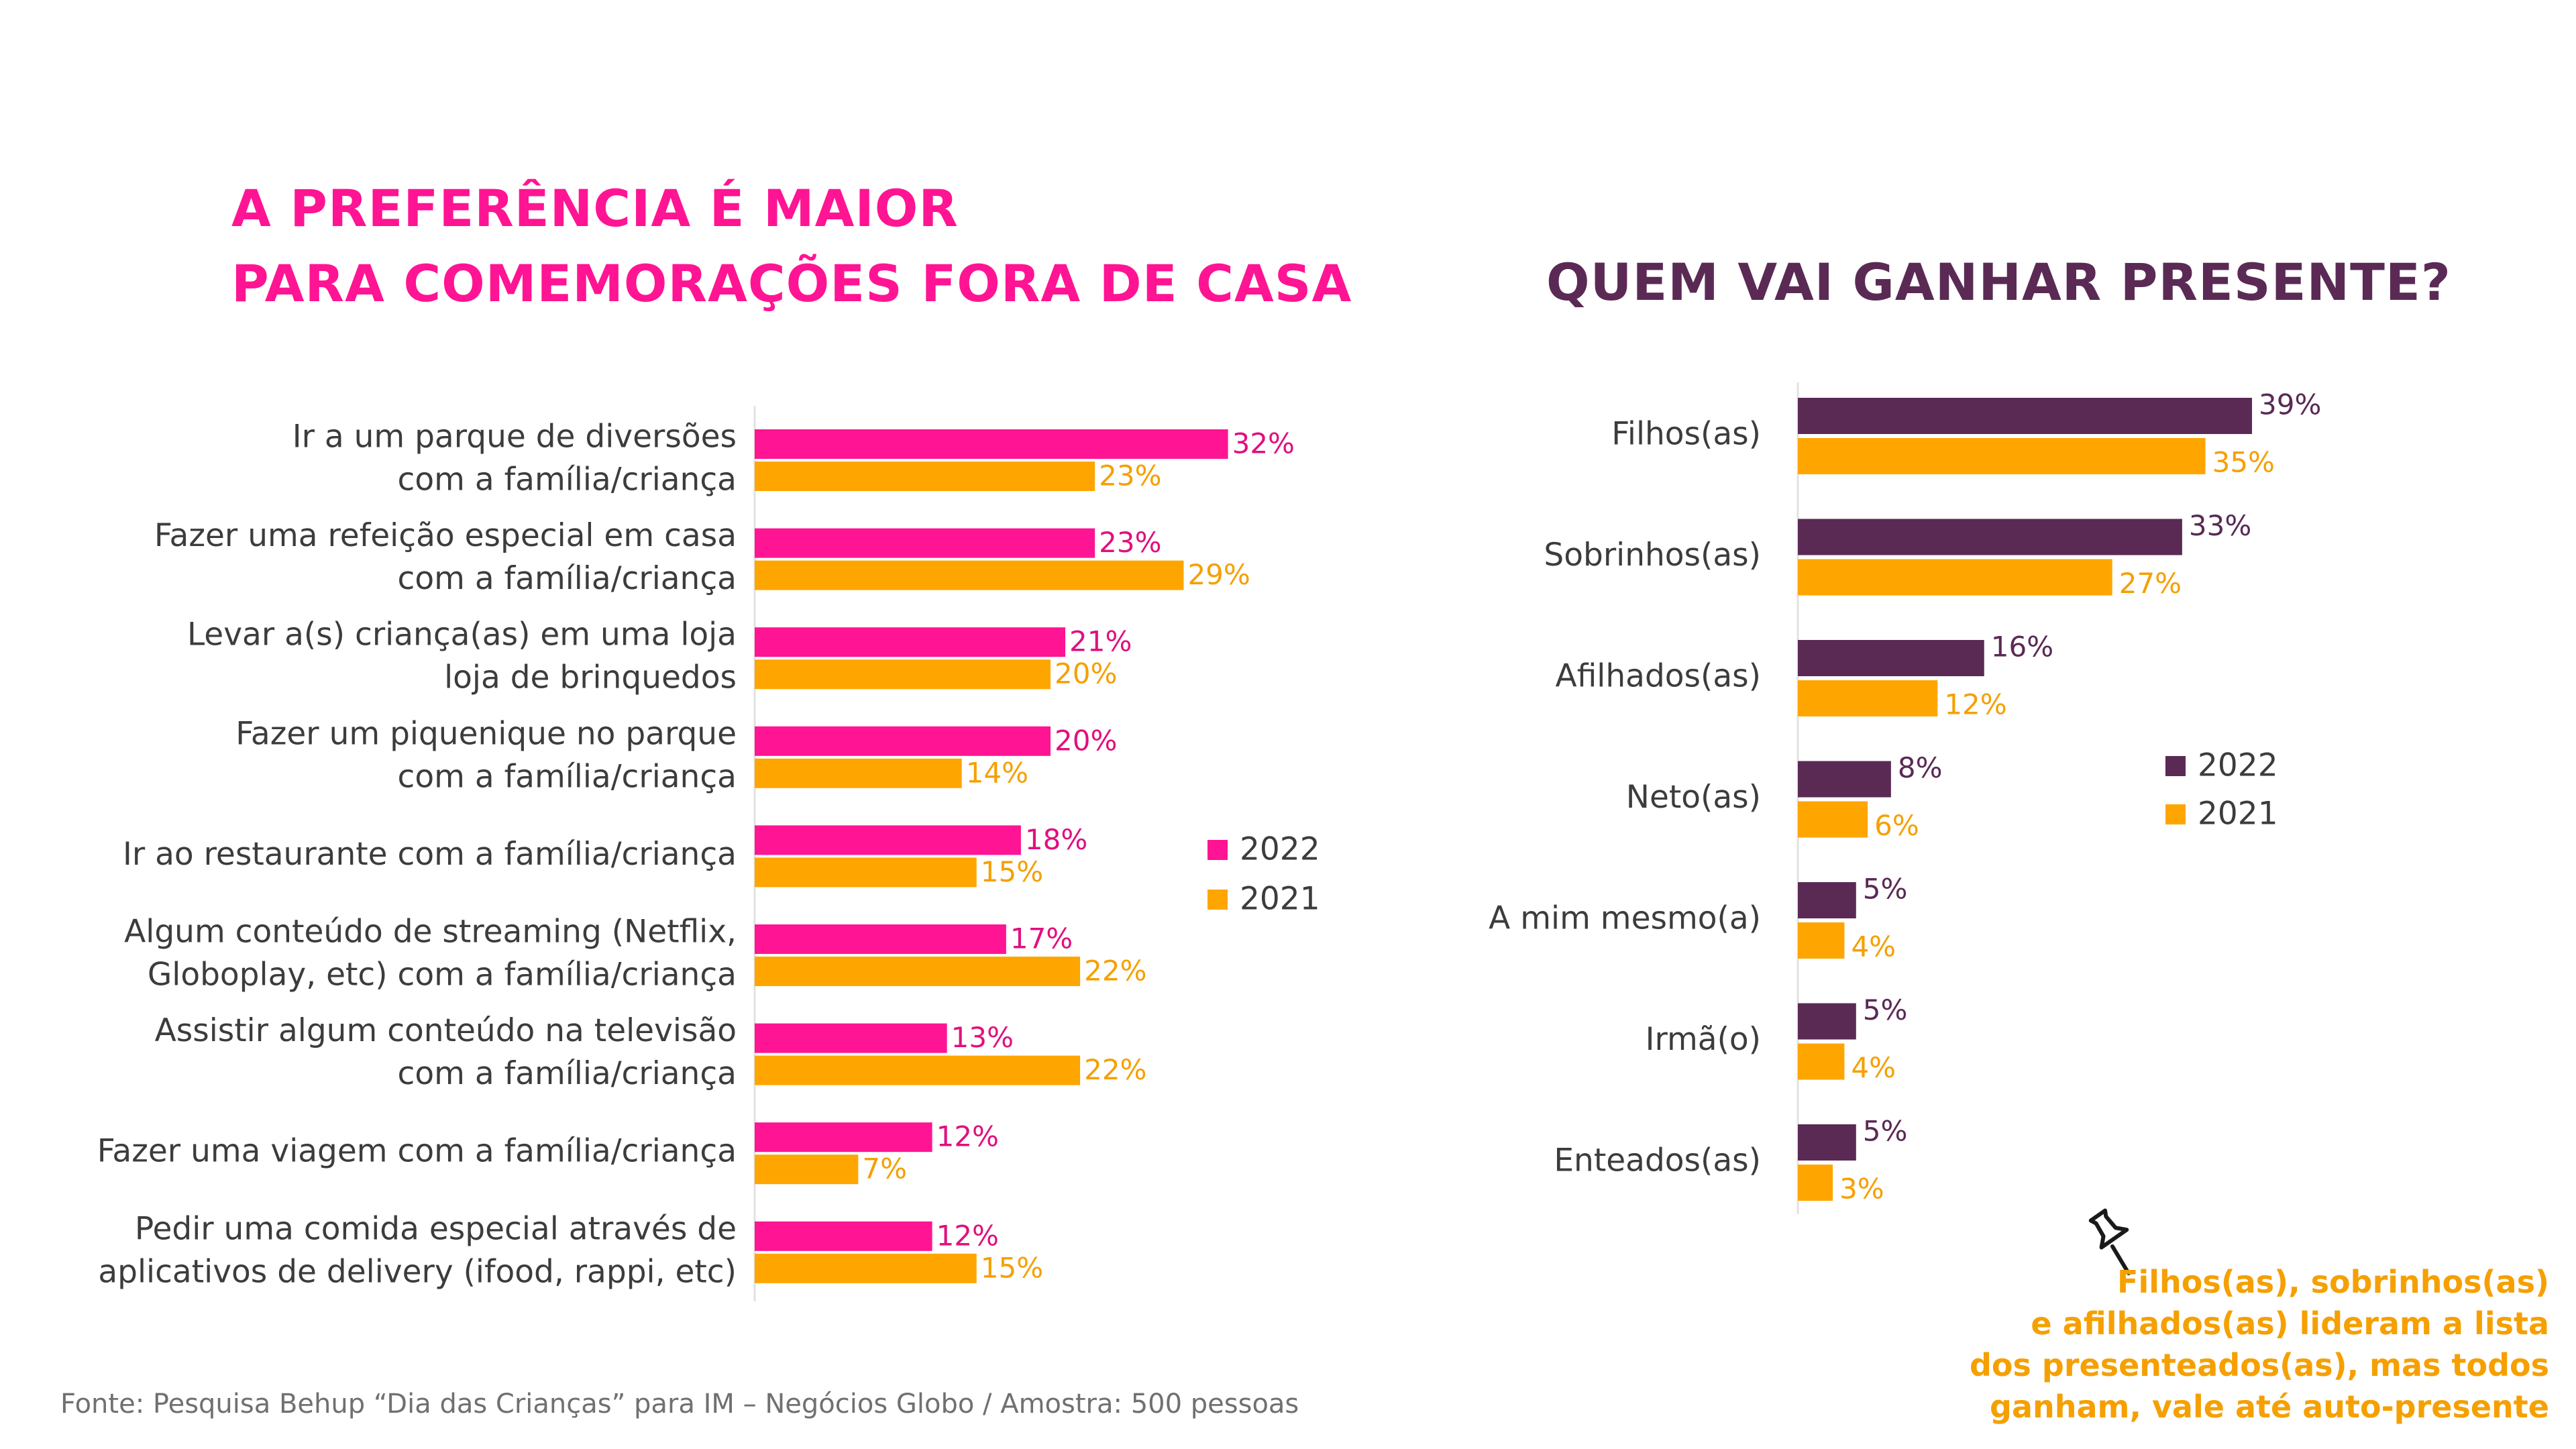  What do you see at coordinates (1657, 1160) in the screenshot?
I see `right-category-label: Enteados(as)` at bounding box center [1657, 1160].